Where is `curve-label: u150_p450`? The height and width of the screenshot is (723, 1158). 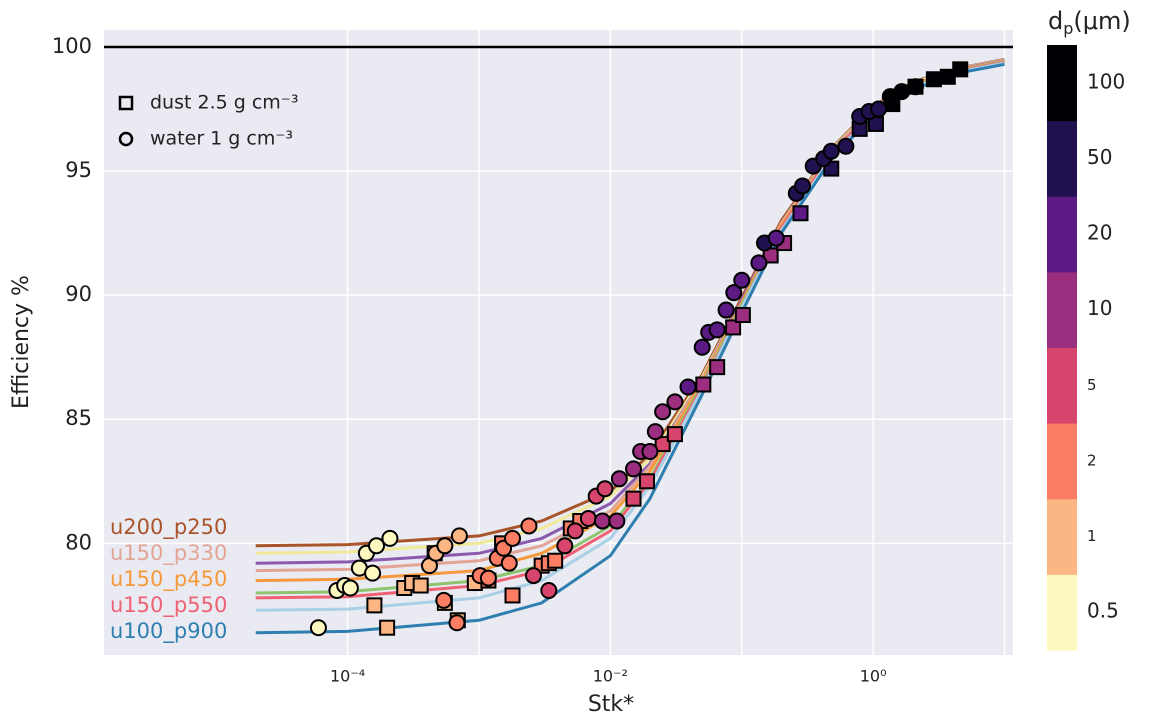 curve-label: u150_p450 is located at coordinates (168, 579).